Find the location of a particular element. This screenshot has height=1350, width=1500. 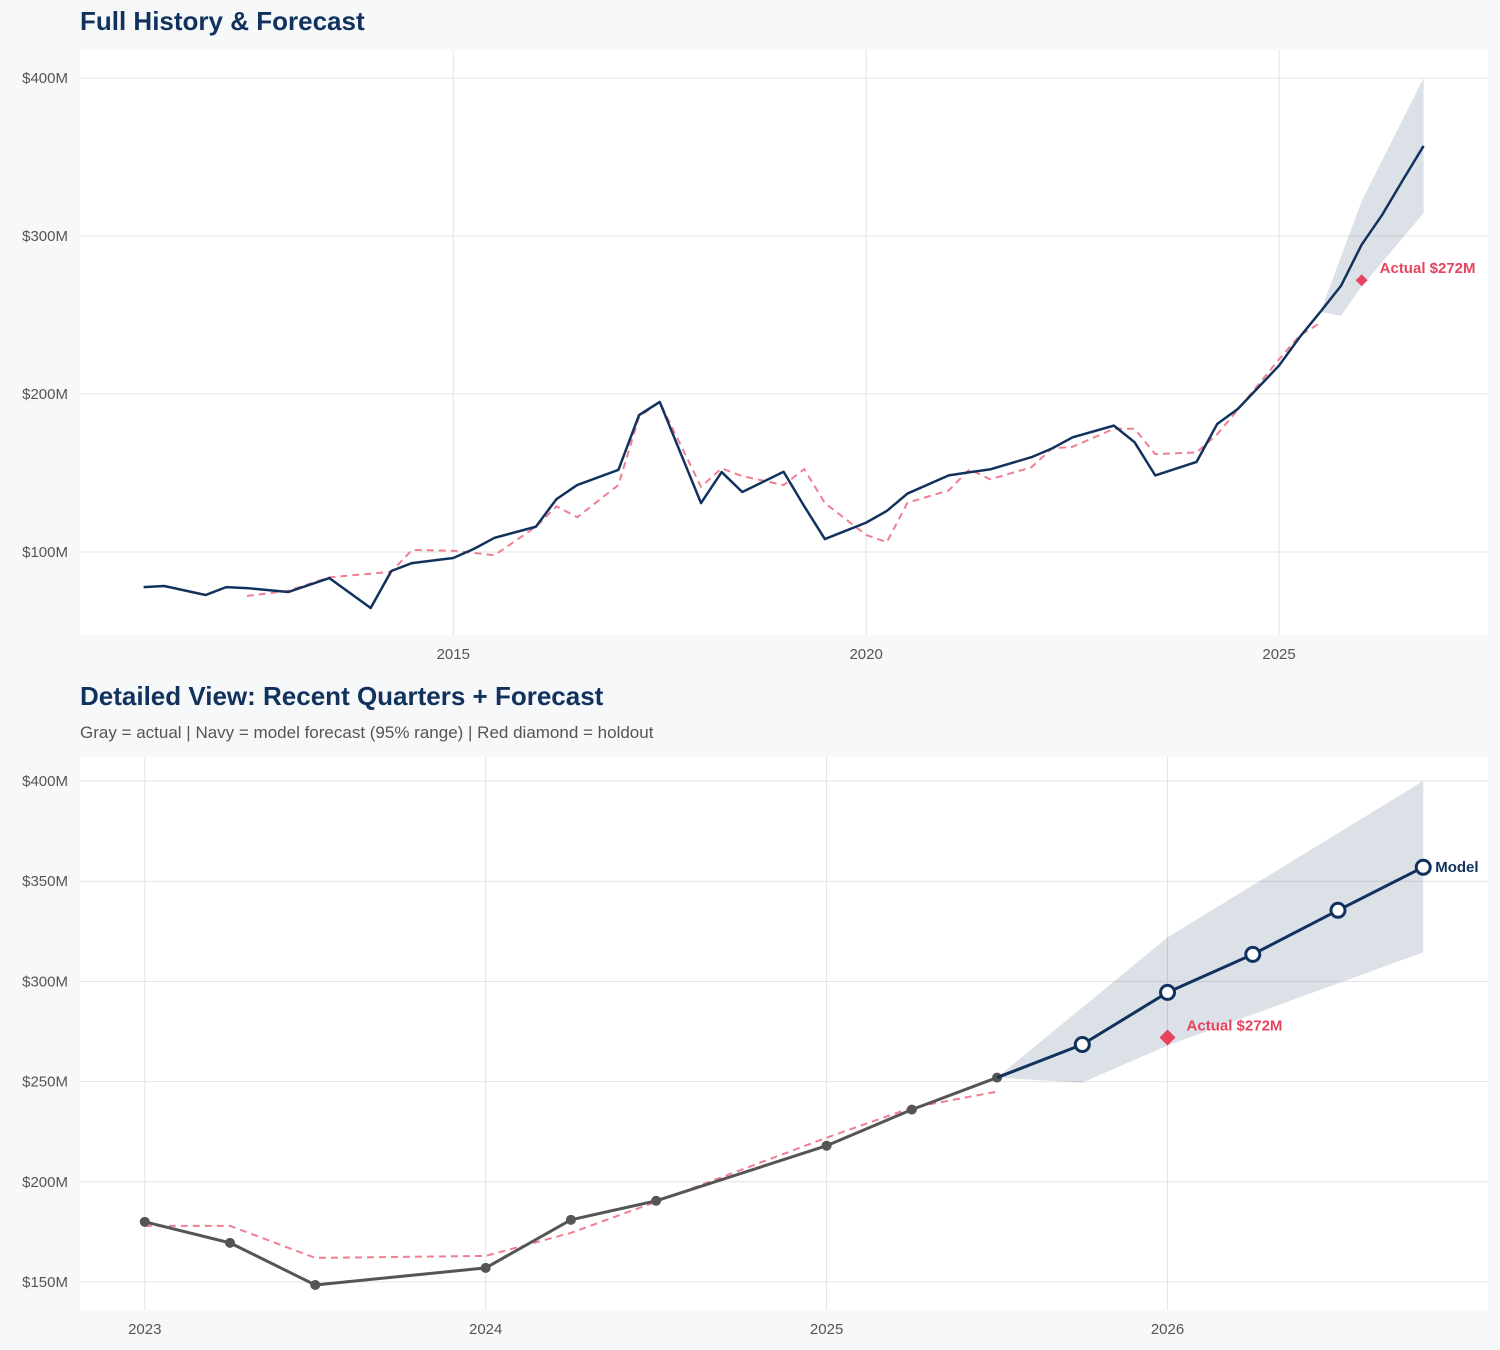

y-tick-label: $100M is located at coordinates (45, 552).